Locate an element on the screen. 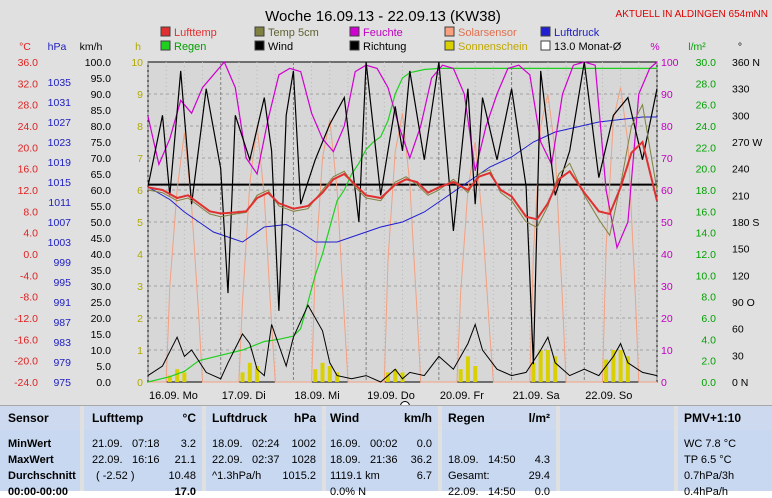  direction-tick-label: 30 is located at coordinates (738, 356).